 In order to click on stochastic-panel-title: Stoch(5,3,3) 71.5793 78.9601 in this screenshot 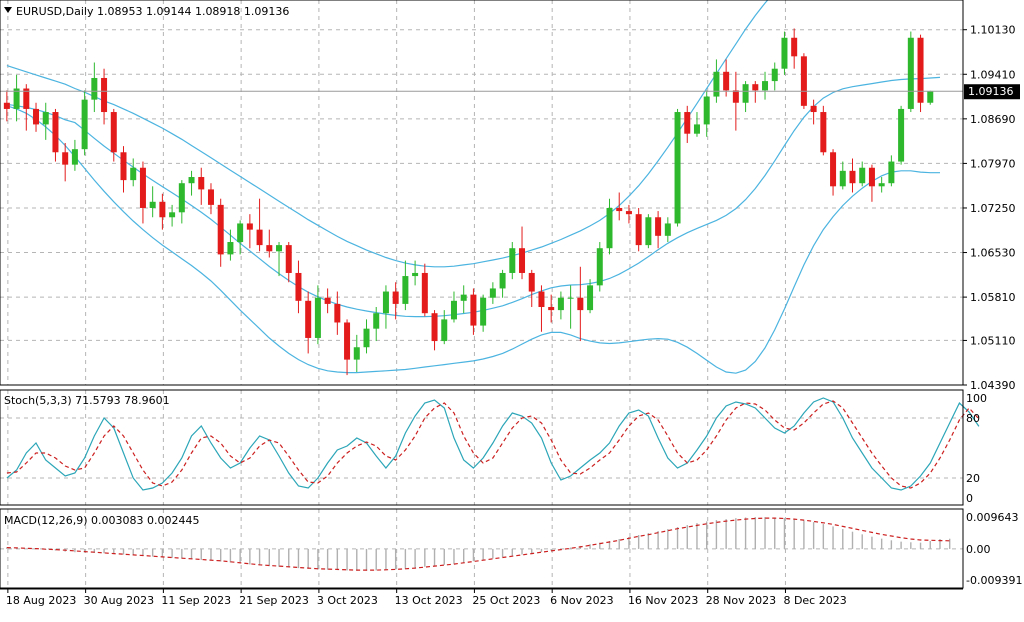, I will do `click(87, 400)`.